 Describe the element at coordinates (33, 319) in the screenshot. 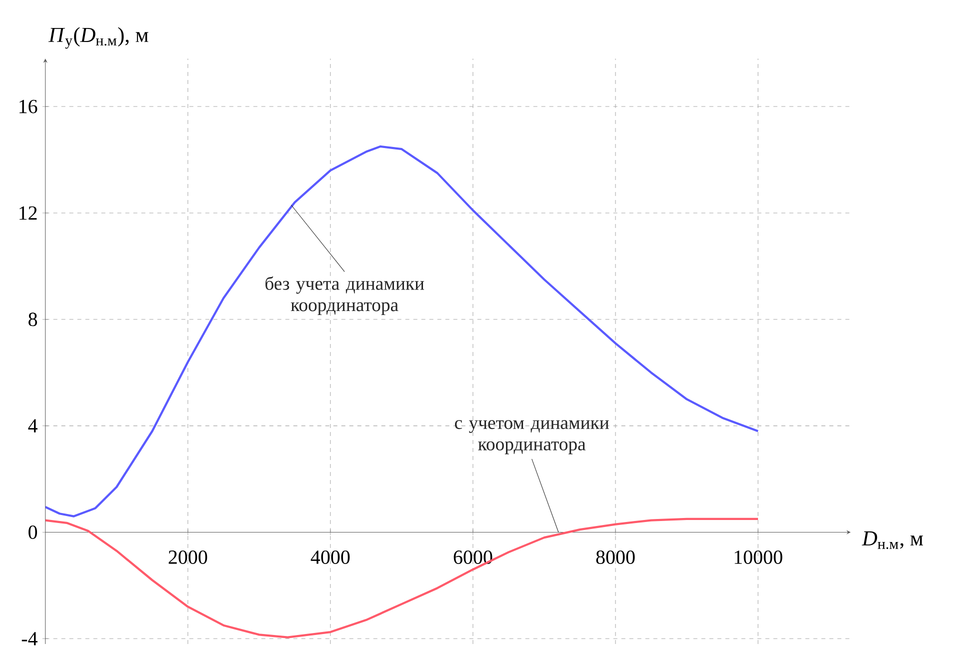

I see `y-tick-label: 8` at that location.